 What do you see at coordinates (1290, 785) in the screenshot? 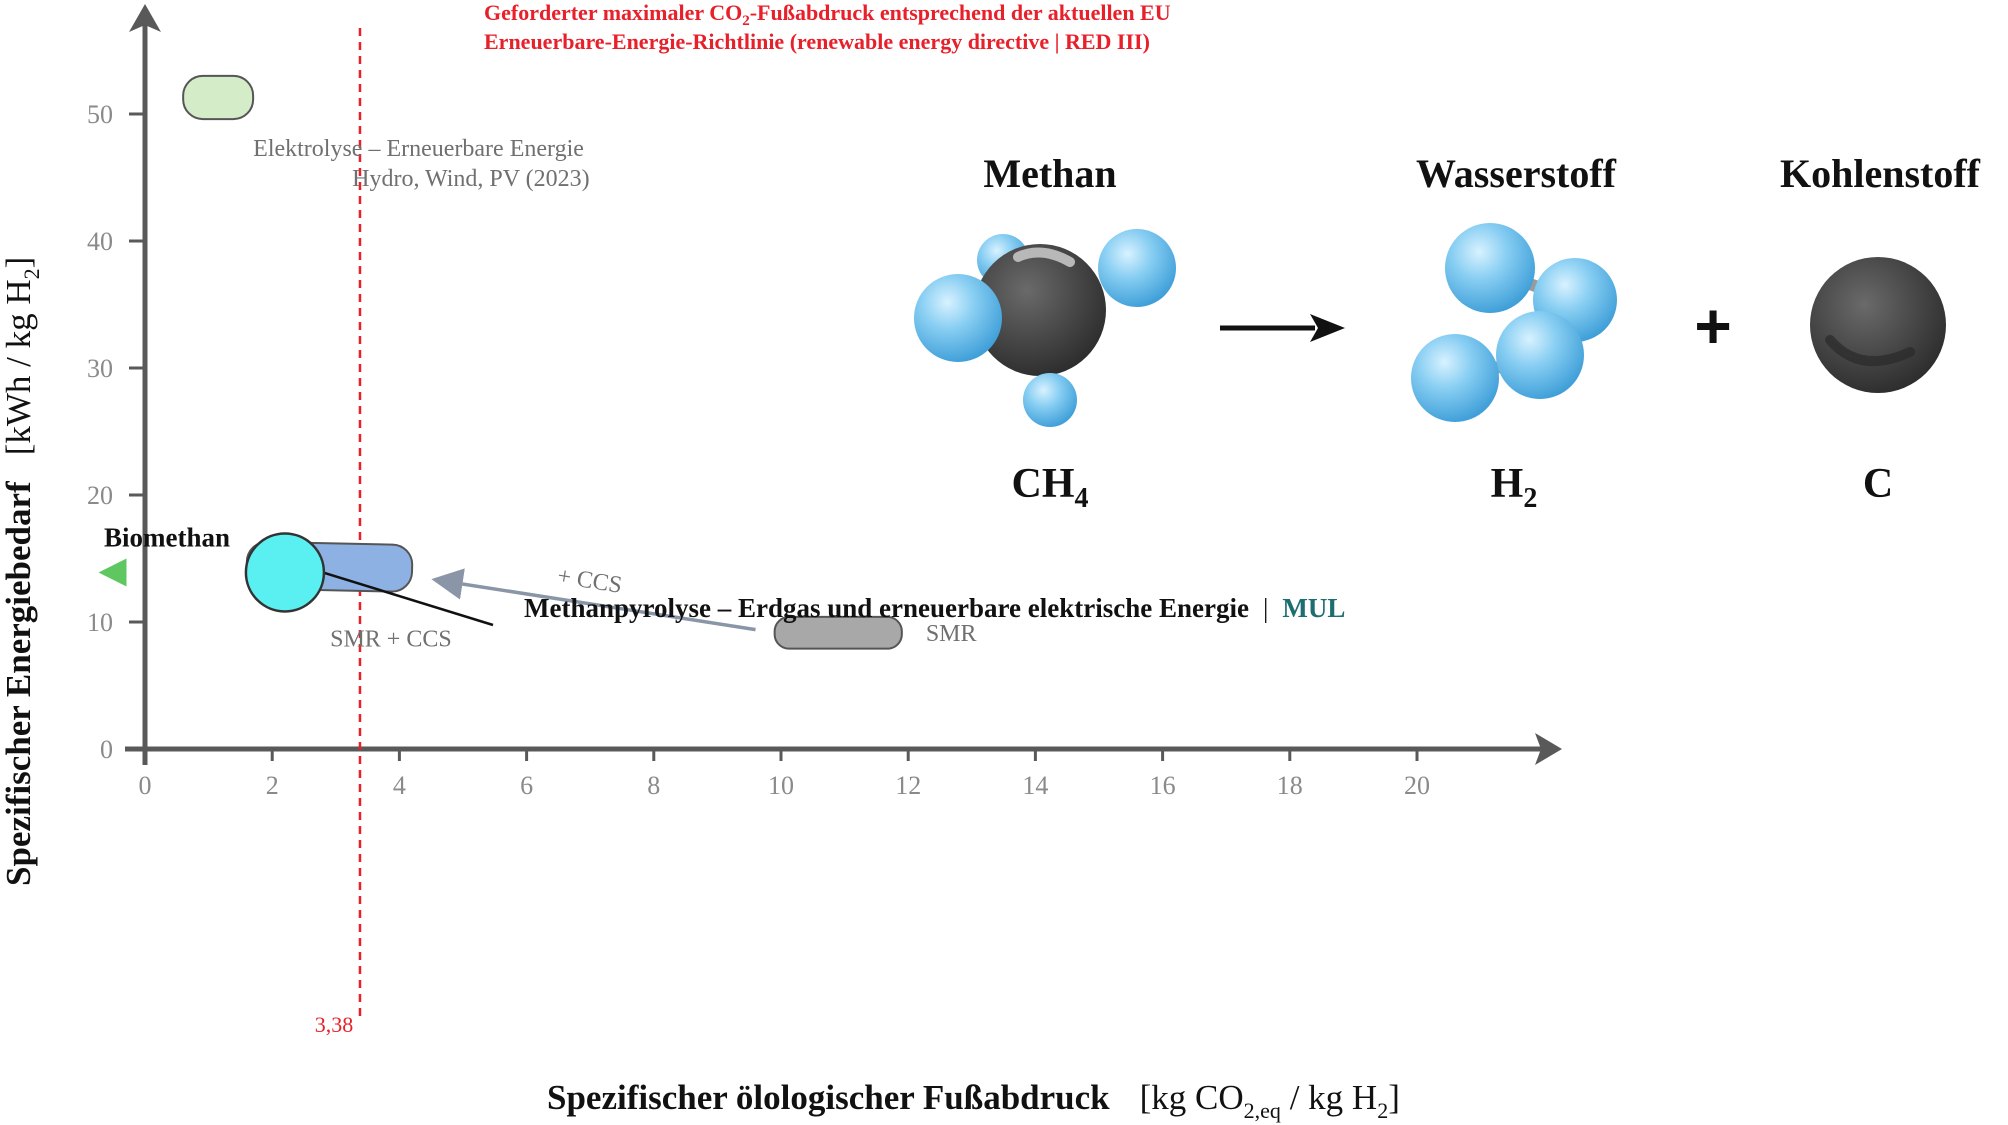
I see `x-tick-label: 18` at bounding box center [1290, 785].